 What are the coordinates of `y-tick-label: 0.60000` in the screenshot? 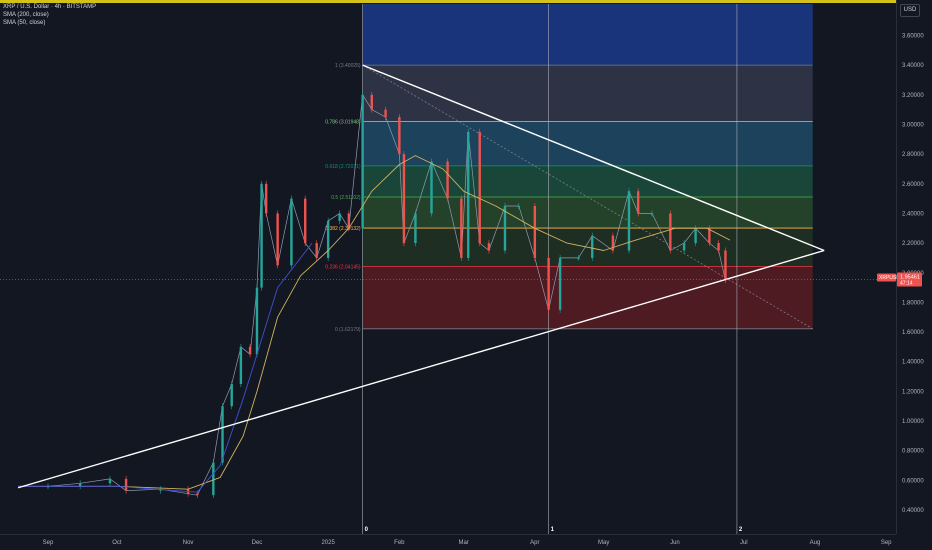 It's located at (913, 481).